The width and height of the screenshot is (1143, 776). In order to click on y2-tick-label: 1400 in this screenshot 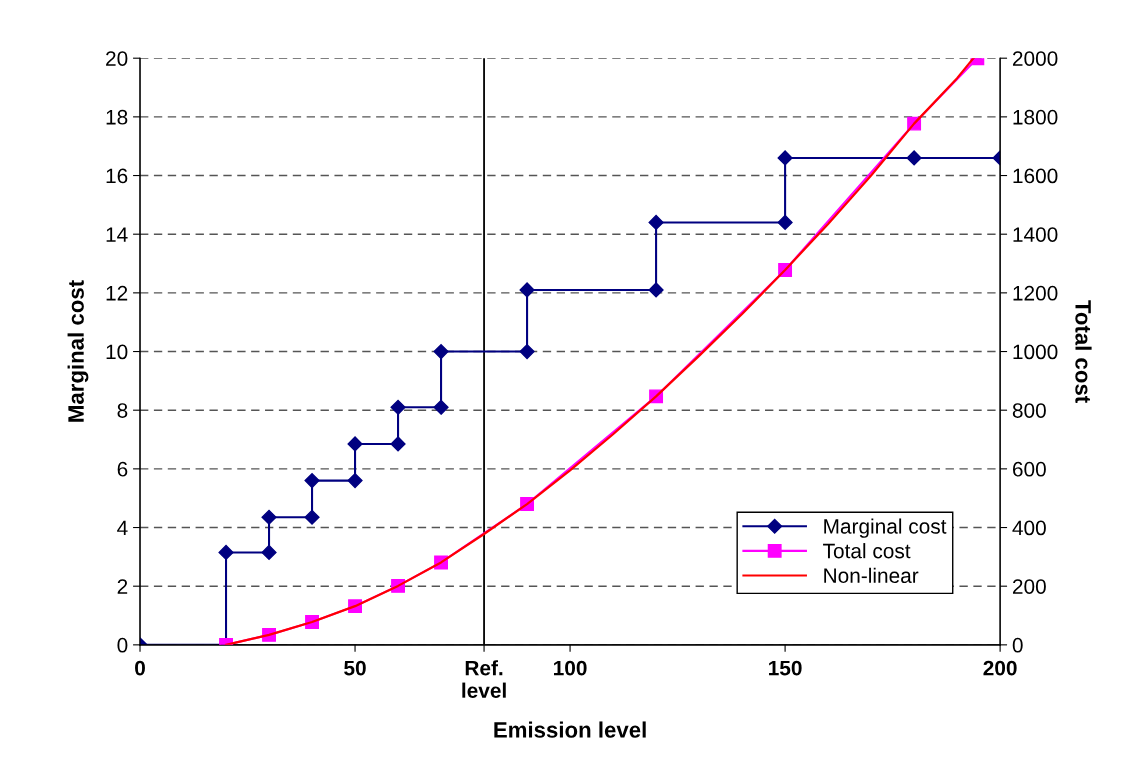, I will do `click(1035, 234)`.